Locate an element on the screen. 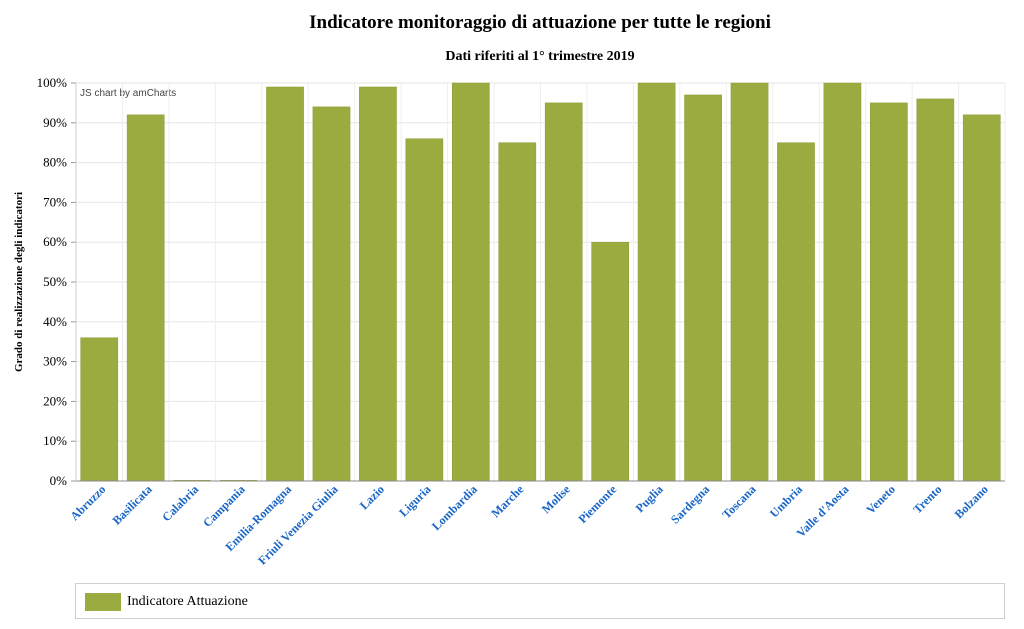 The image size is (1024, 629). x-tick-label-marche: Marche is located at coordinates (507, 501).